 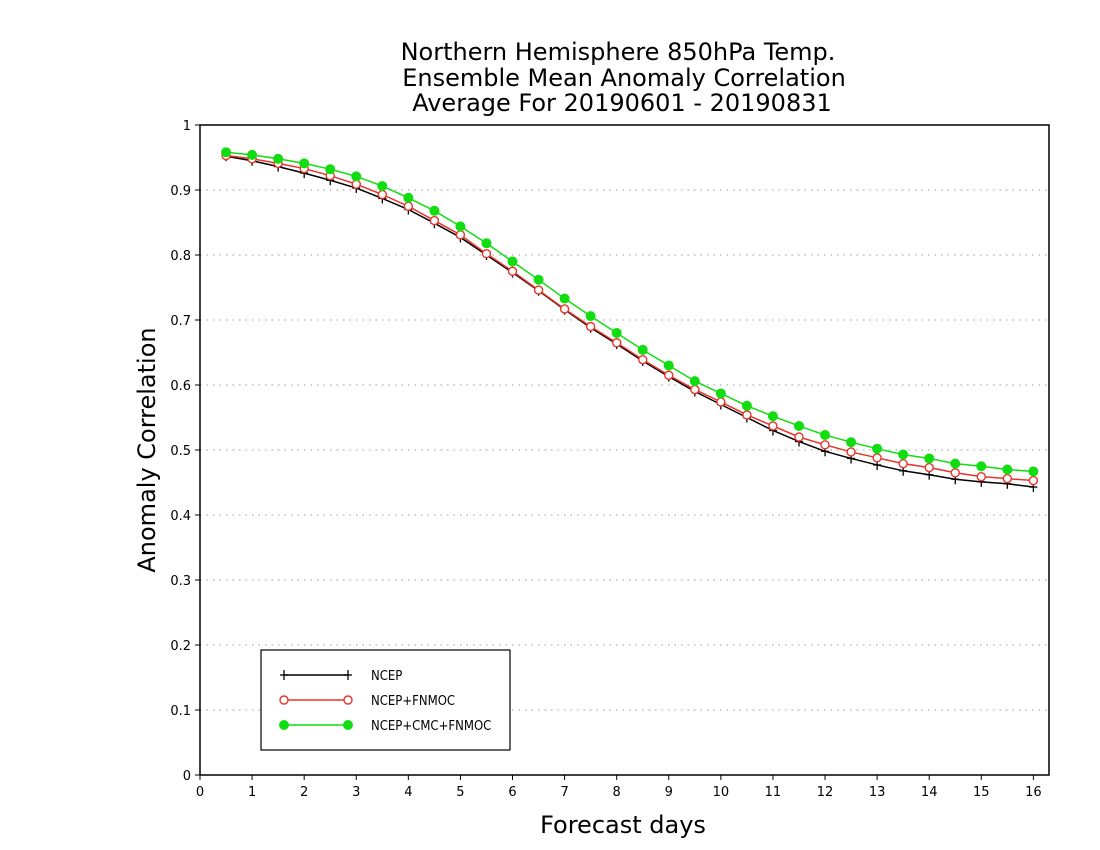 I want to click on y-tick-label: 0.4, so click(x=180, y=516).